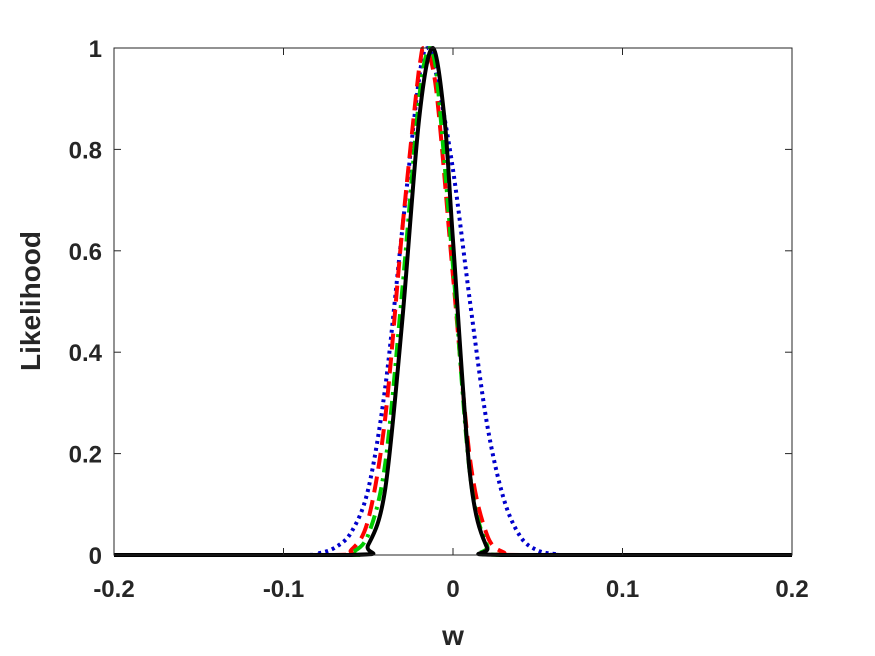 This screenshot has height=656, width=875. Describe the element at coordinates (95, 556) in the screenshot. I see `y-tick-label: 0` at that location.